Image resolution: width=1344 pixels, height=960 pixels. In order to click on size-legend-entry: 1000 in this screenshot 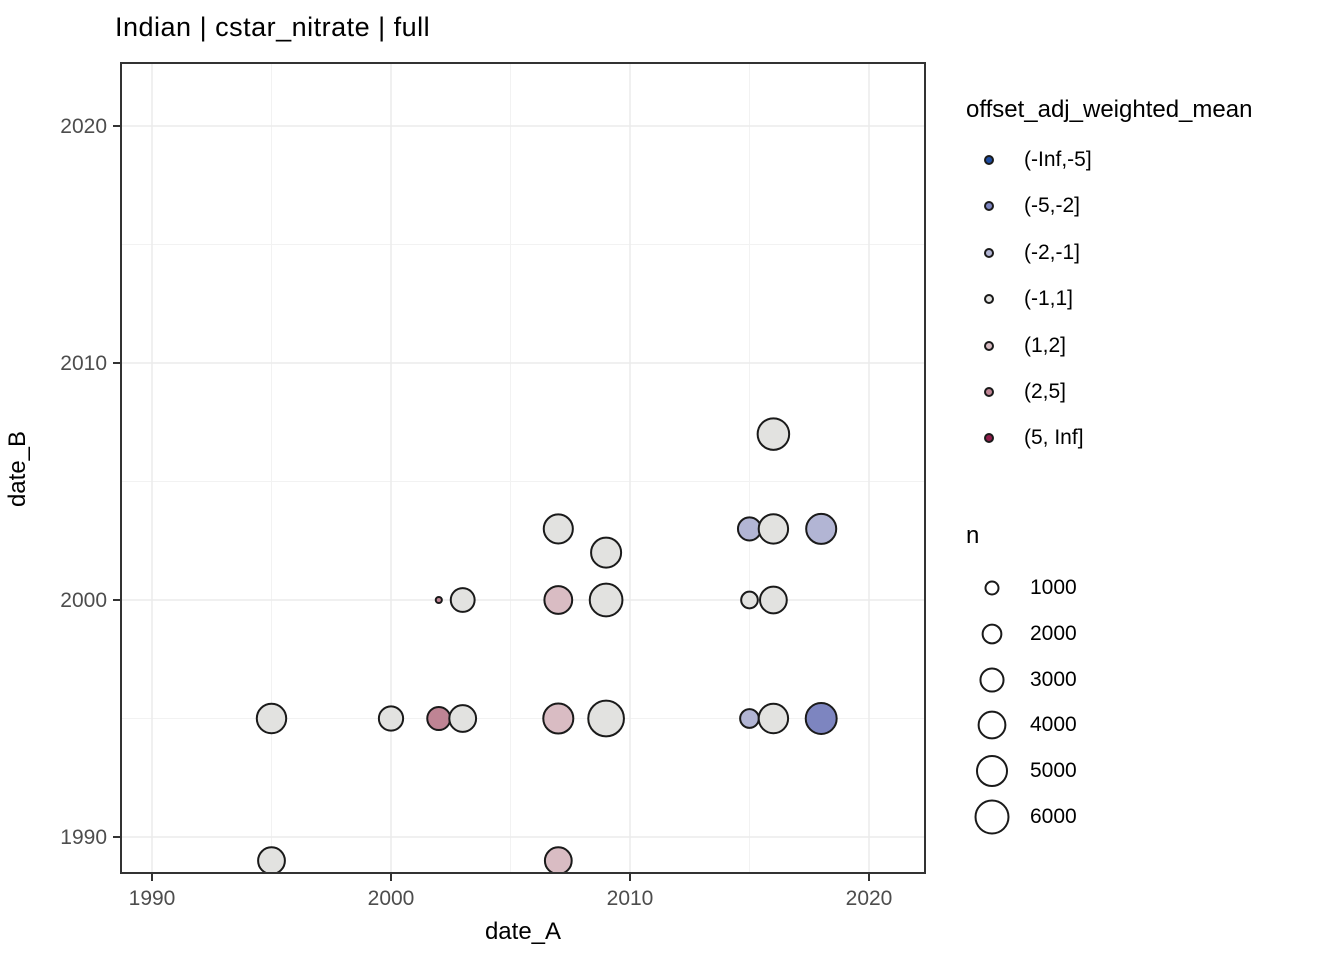, I will do `click(1021, 588)`.